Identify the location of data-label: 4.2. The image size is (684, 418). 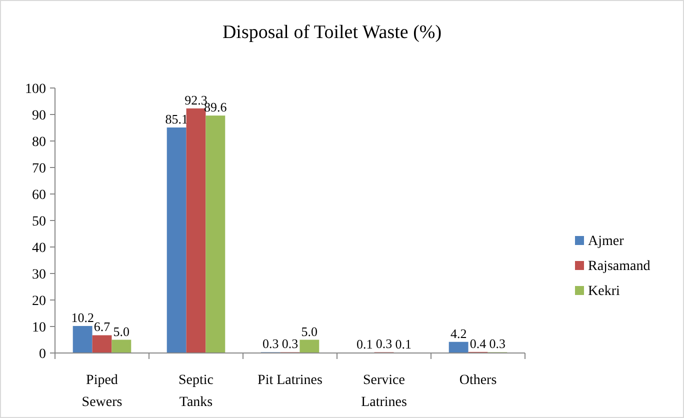
(458, 333).